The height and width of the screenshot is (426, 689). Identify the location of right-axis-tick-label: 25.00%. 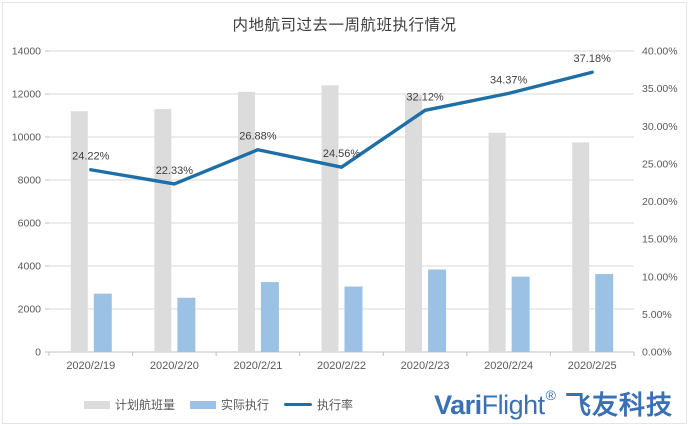
(660, 164).